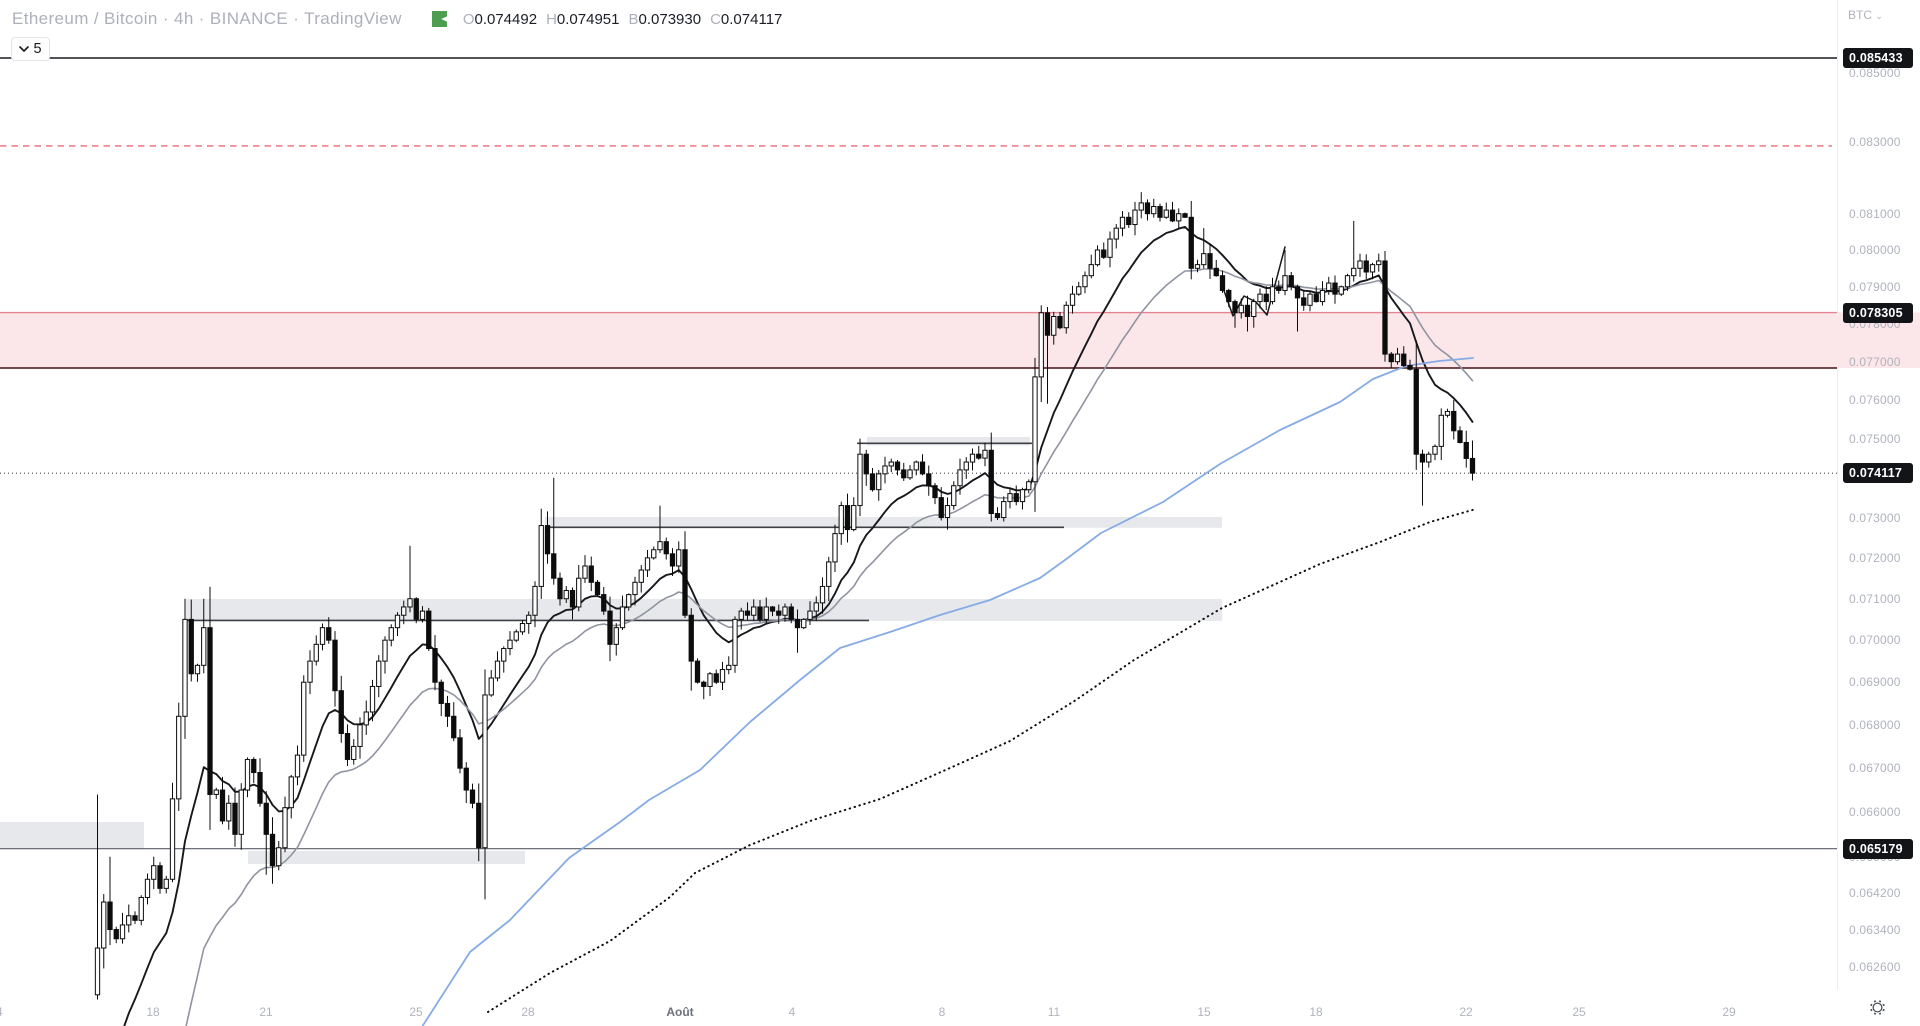  Describe the element at coordinates (751, 19) in the screenshot. I see `close-value: 0.074117` at that location.